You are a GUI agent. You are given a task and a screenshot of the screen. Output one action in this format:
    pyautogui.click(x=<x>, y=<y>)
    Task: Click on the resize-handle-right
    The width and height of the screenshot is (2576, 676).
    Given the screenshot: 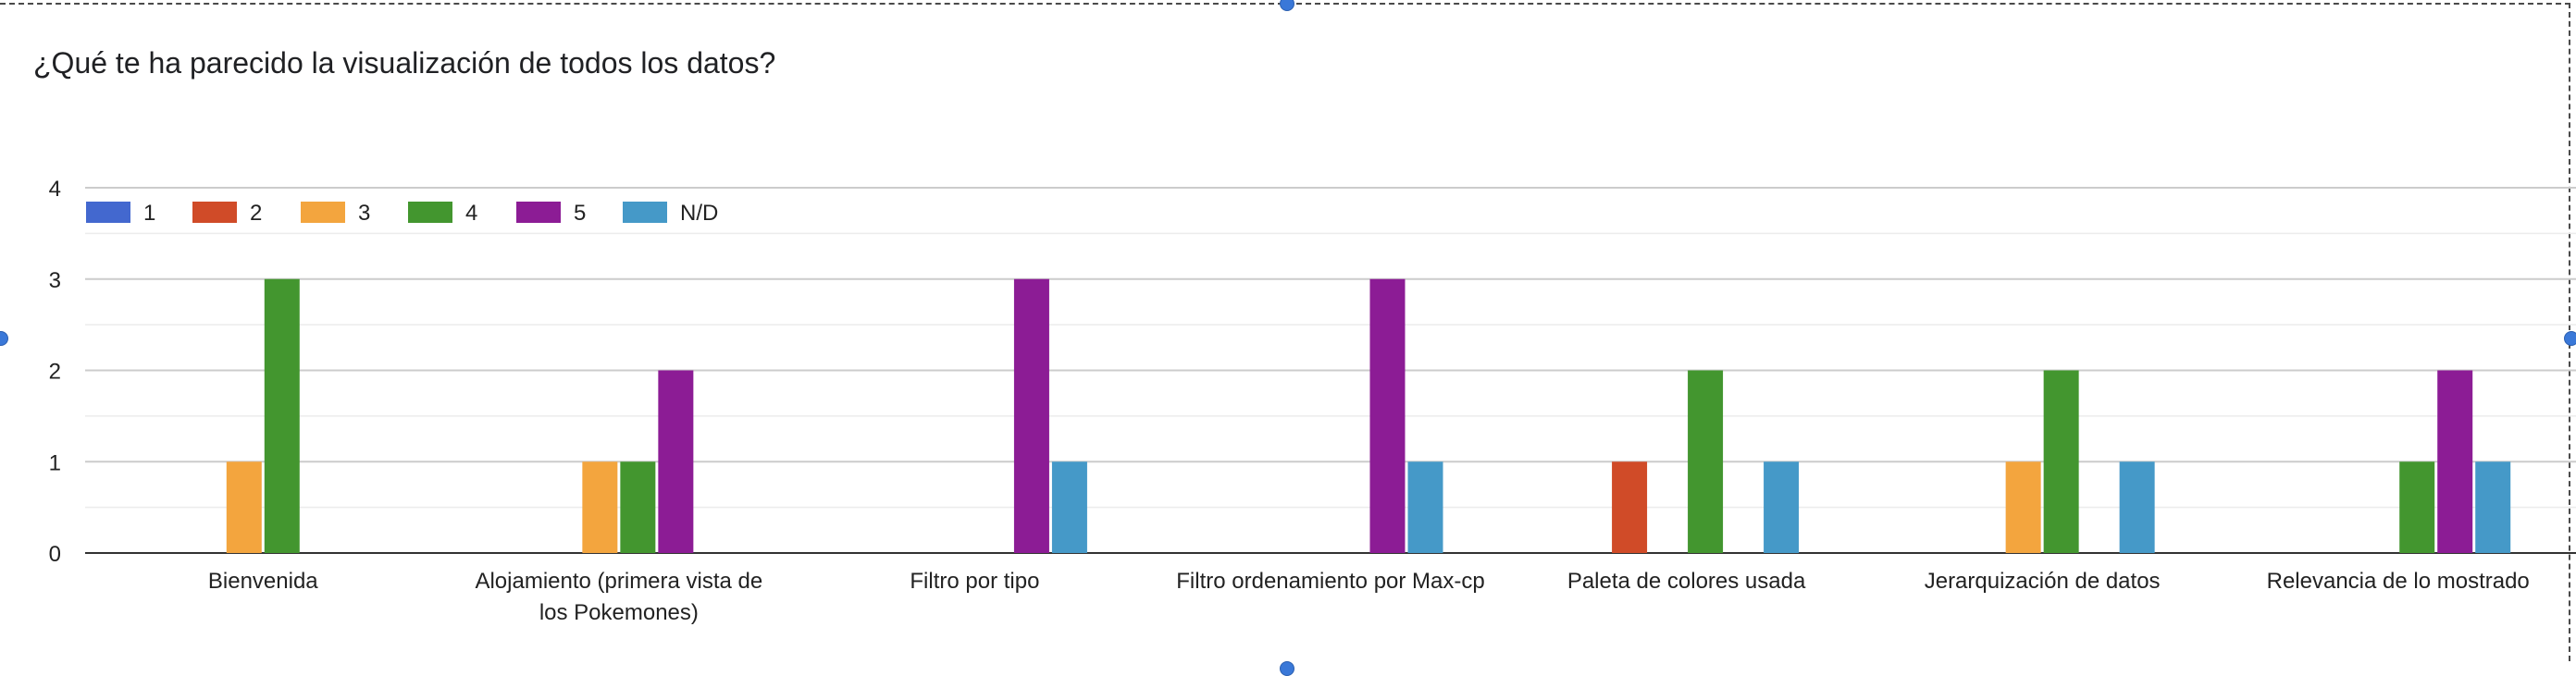 What is the action you would take?
    pyautogui.click(x=2570, y=338)
    